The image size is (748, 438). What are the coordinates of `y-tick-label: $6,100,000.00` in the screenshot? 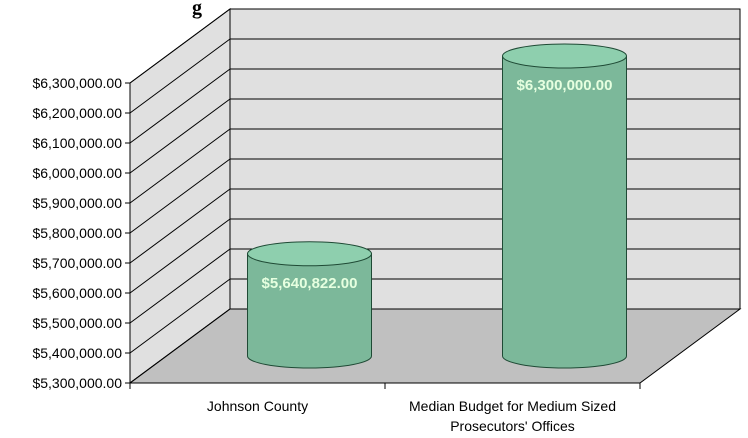 It's located at (77, 143).